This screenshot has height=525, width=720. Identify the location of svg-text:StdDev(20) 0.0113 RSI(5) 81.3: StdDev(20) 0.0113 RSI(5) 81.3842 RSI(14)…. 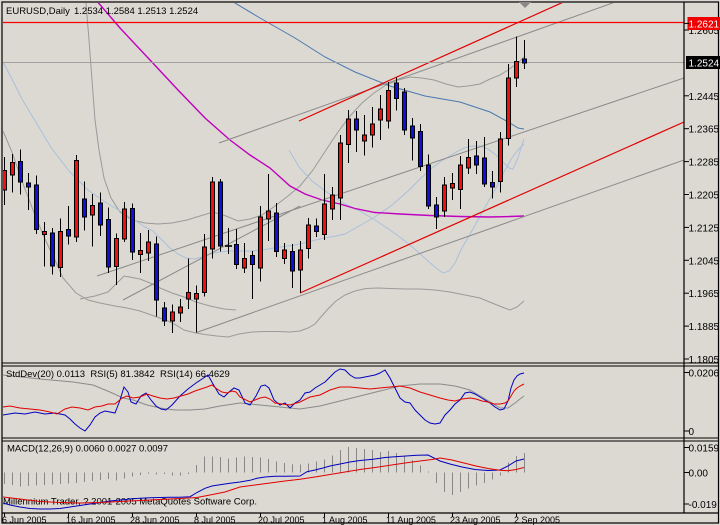
(118, 374).